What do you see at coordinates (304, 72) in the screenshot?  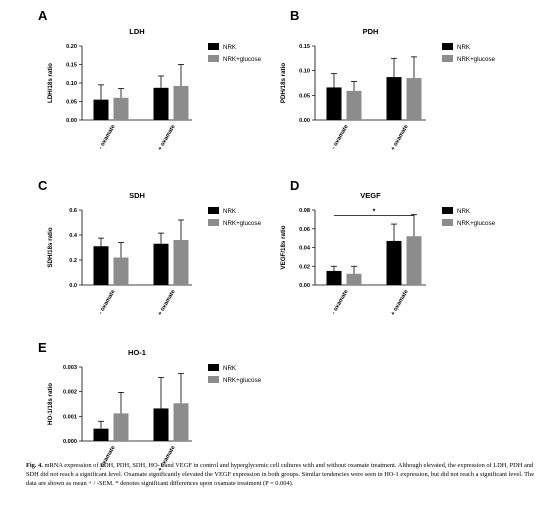 I see `y-tick-label-b: 0.10` at bounding box center [304, 72].